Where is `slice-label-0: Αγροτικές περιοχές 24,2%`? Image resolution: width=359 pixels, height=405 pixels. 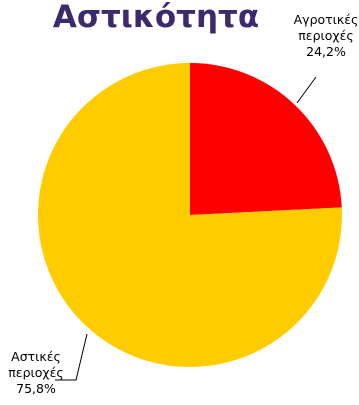
slice-label-0: Αγροτικές περιοχές 24,2% is located at coordinates (326, 35).